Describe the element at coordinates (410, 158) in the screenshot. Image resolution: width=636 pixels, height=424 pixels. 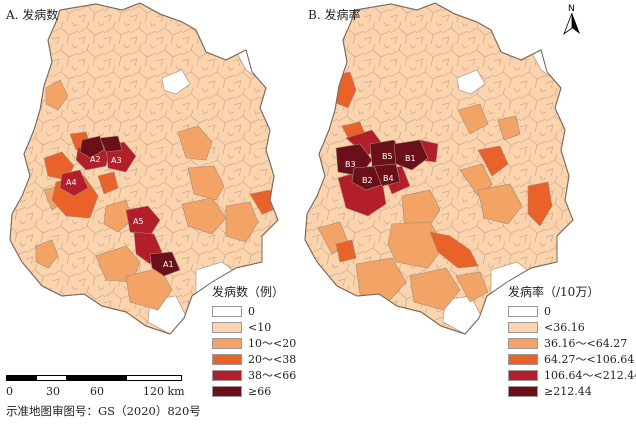
I see `region-label: B1` at that location.